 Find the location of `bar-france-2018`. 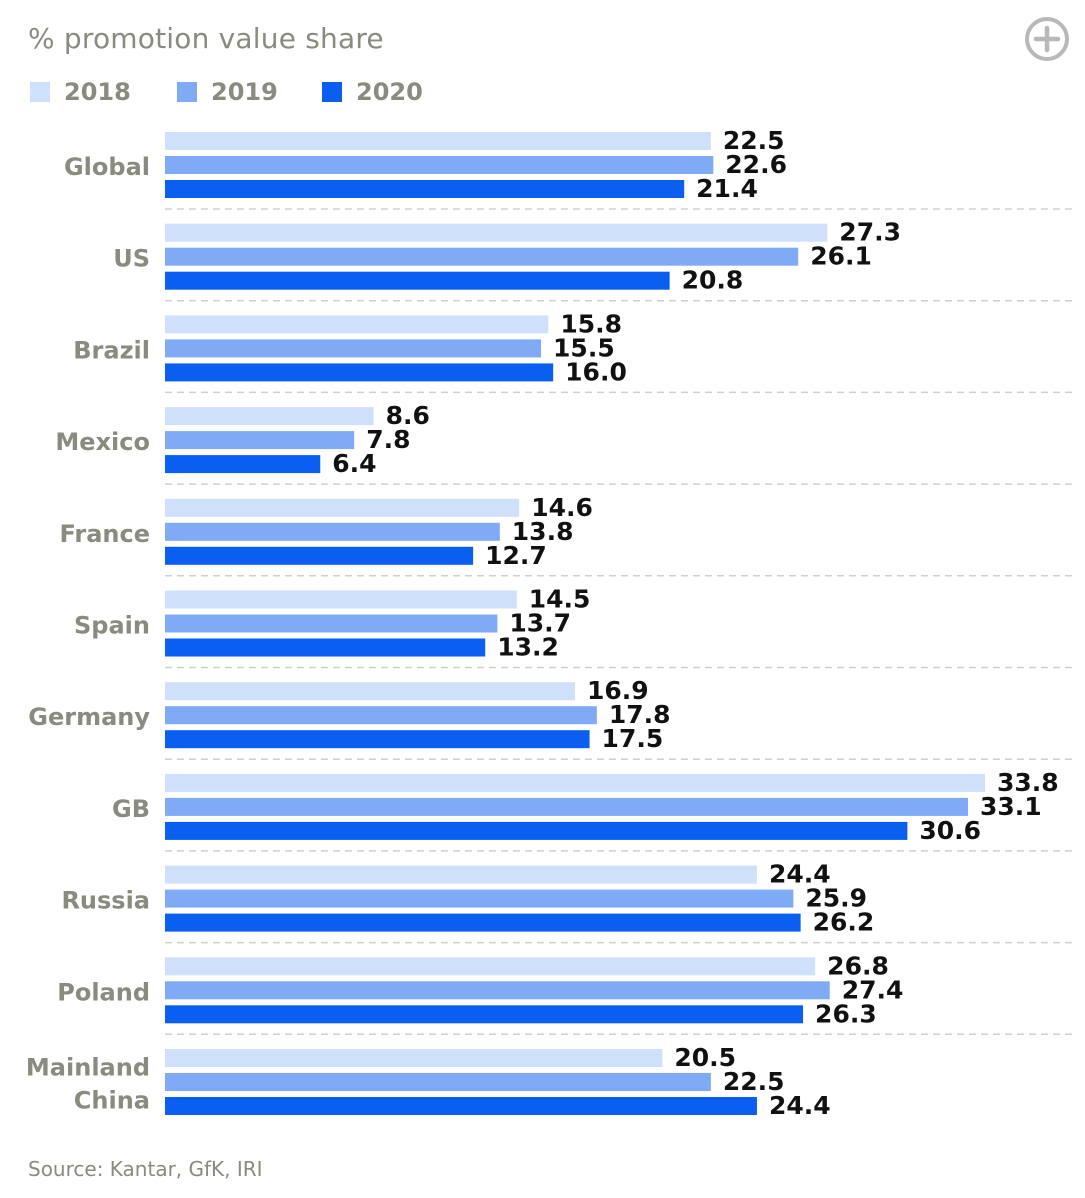

bar-france-2018 is located at coordinates (342, 507).